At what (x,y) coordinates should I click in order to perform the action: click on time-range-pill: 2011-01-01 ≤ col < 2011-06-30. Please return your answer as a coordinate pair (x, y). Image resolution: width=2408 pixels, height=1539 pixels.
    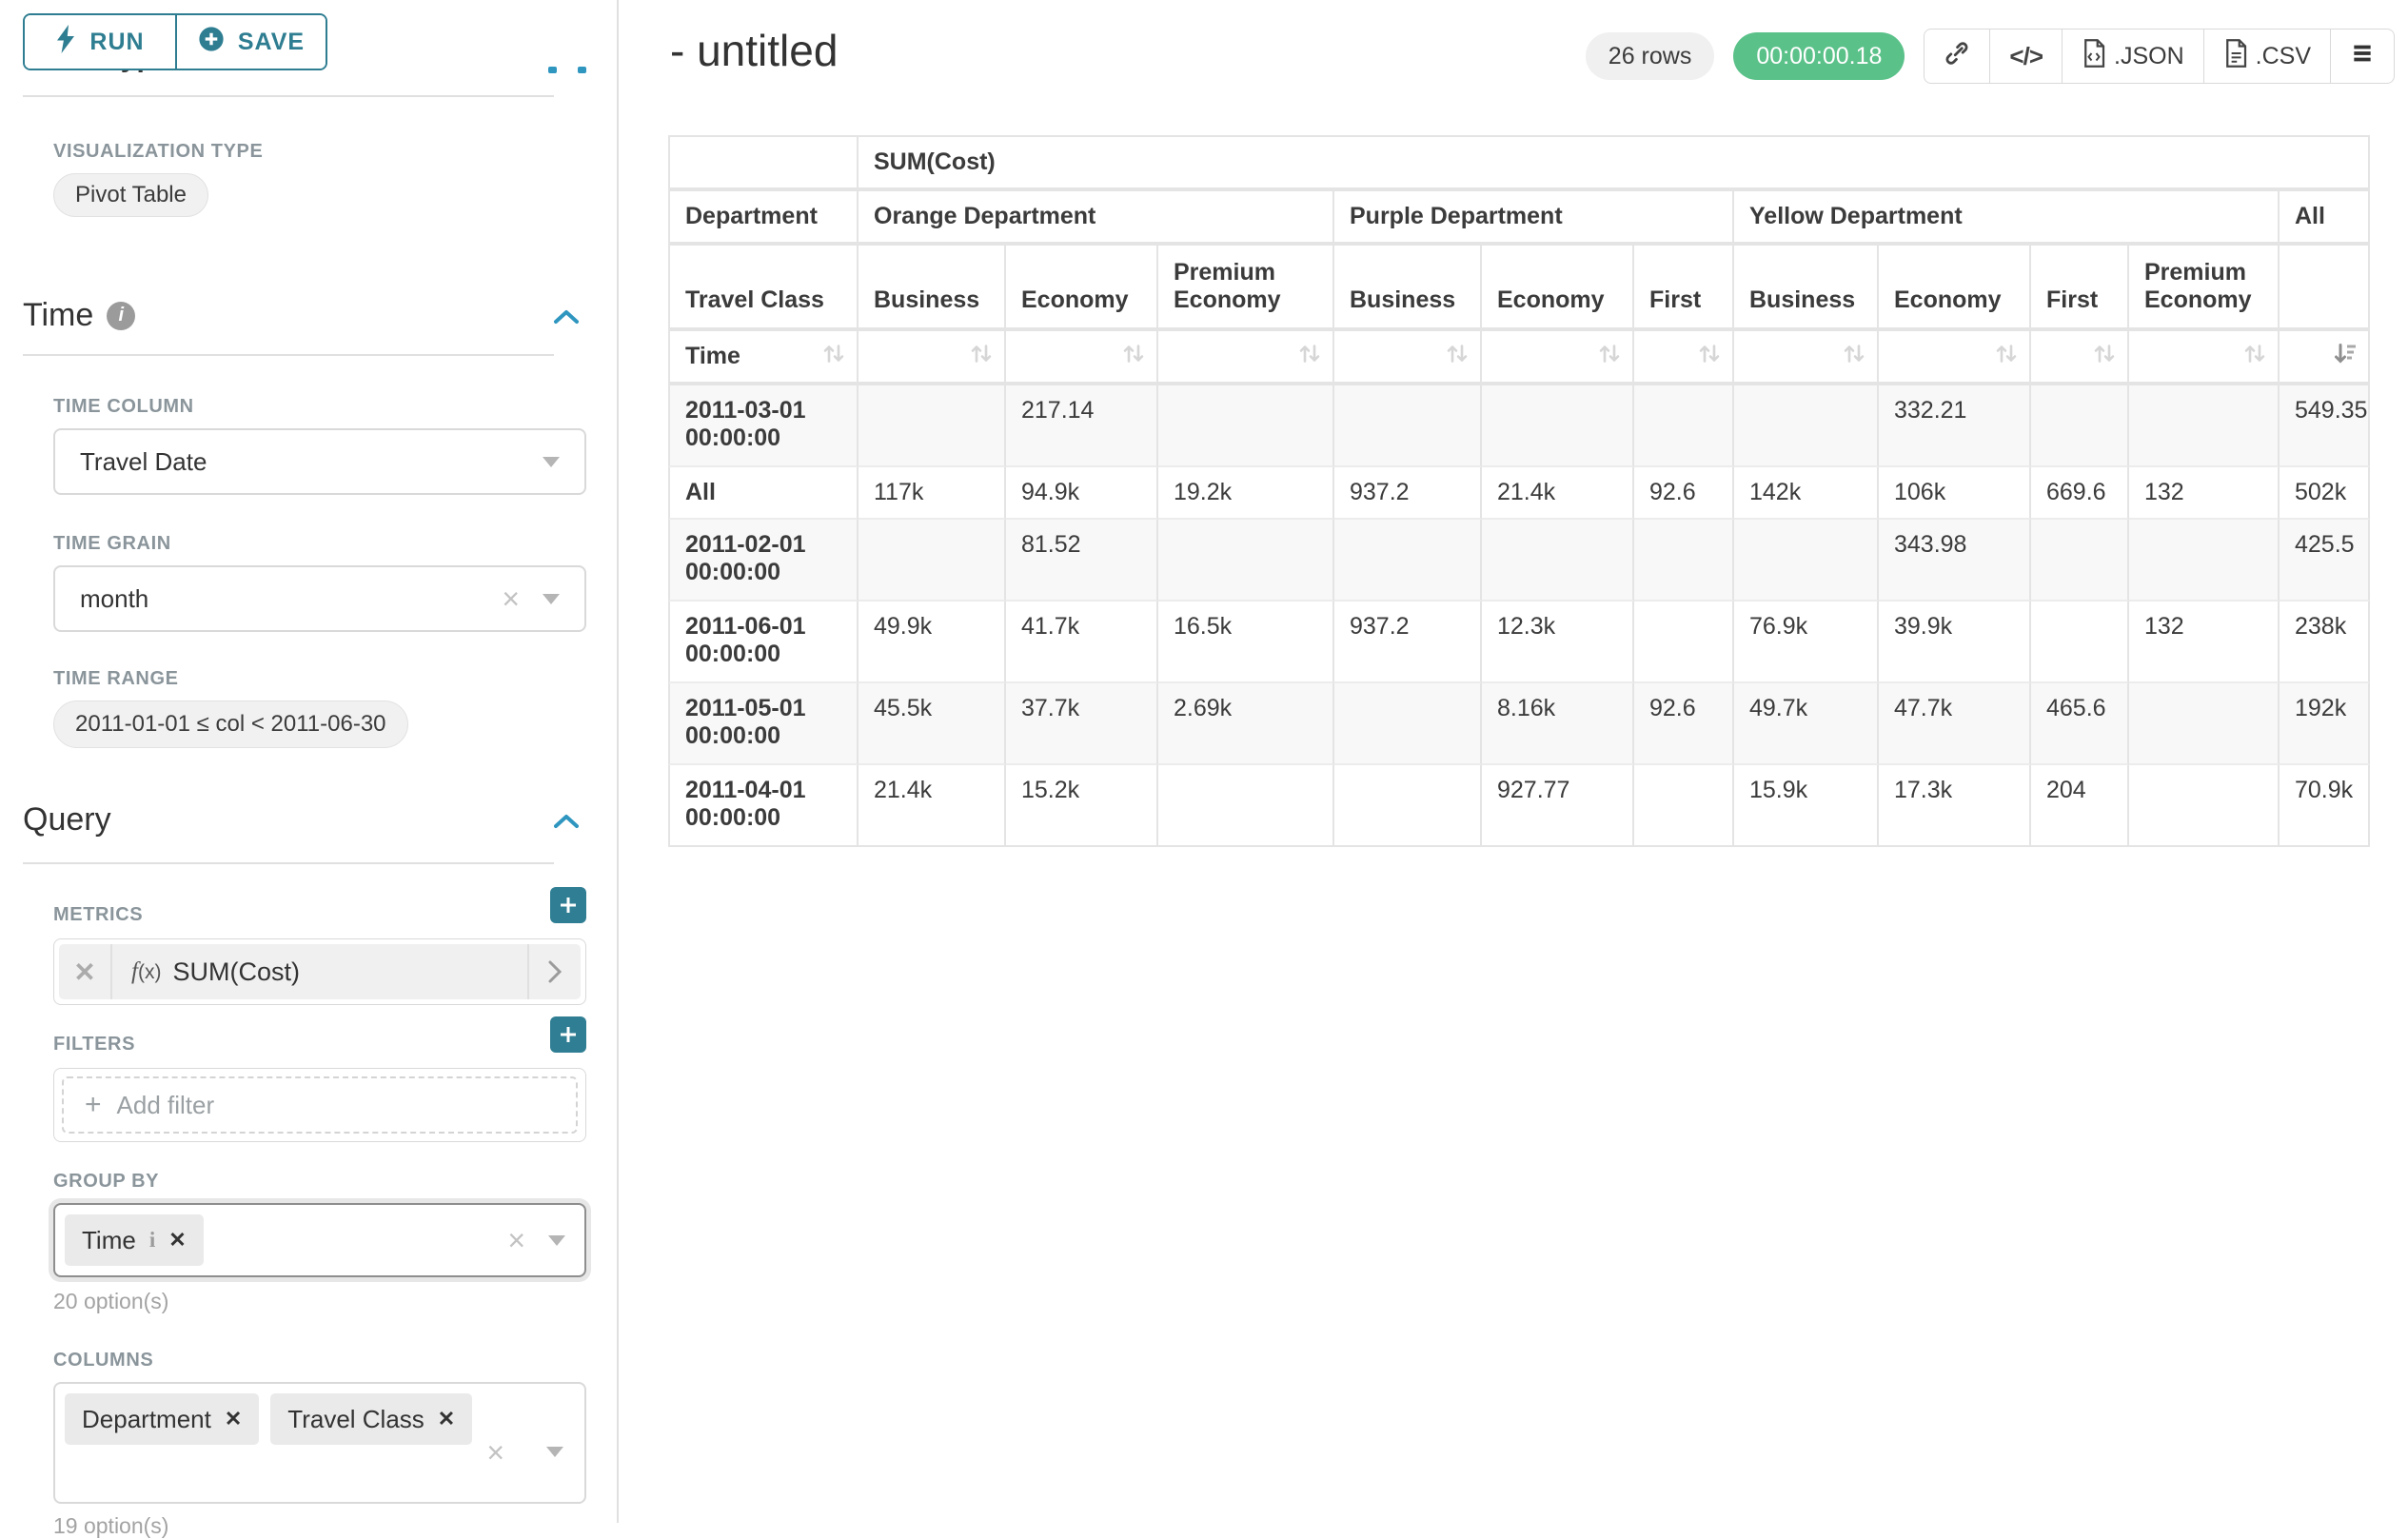
    Looking at the image, I should click on (230, 724).